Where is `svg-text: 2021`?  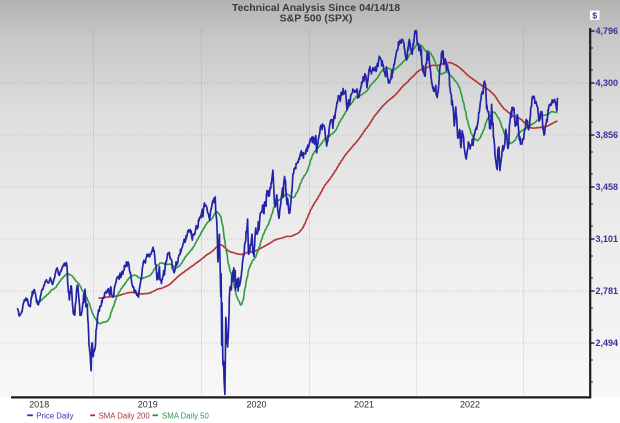
svg-text: 2021 is located at coordinates (364, 405).